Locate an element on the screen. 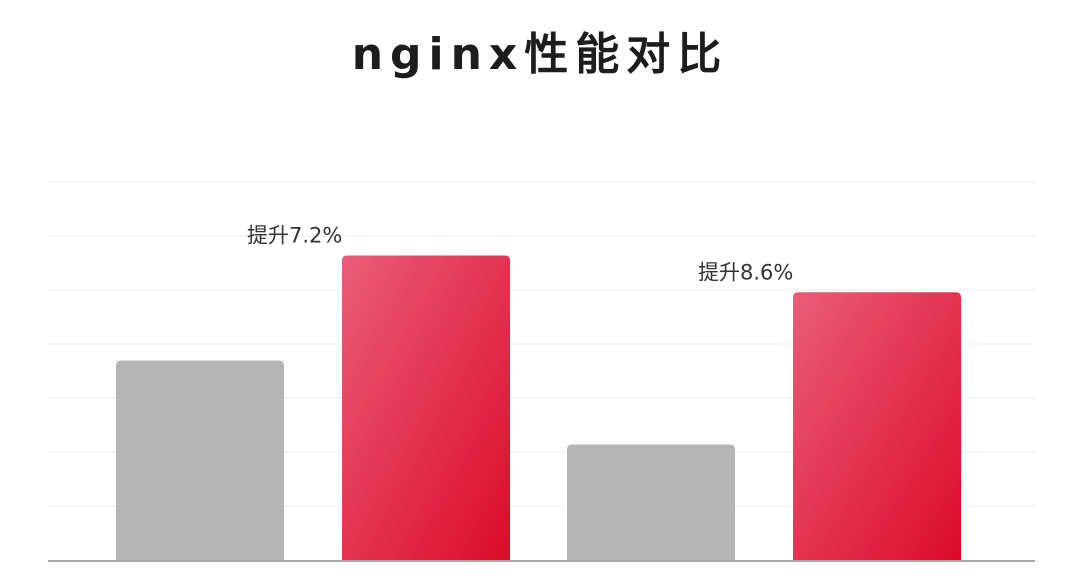 The width and height of the screenshot is (1080, 580). annotations: 提升7.2% 提升8.6% is located at coordinates (520, 254).